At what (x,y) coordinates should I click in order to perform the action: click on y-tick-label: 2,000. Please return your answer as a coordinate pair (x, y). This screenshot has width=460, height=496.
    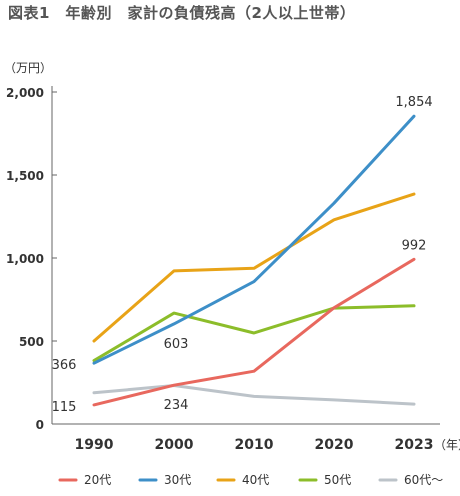
    Looking at the image, I should click on (25, 93).